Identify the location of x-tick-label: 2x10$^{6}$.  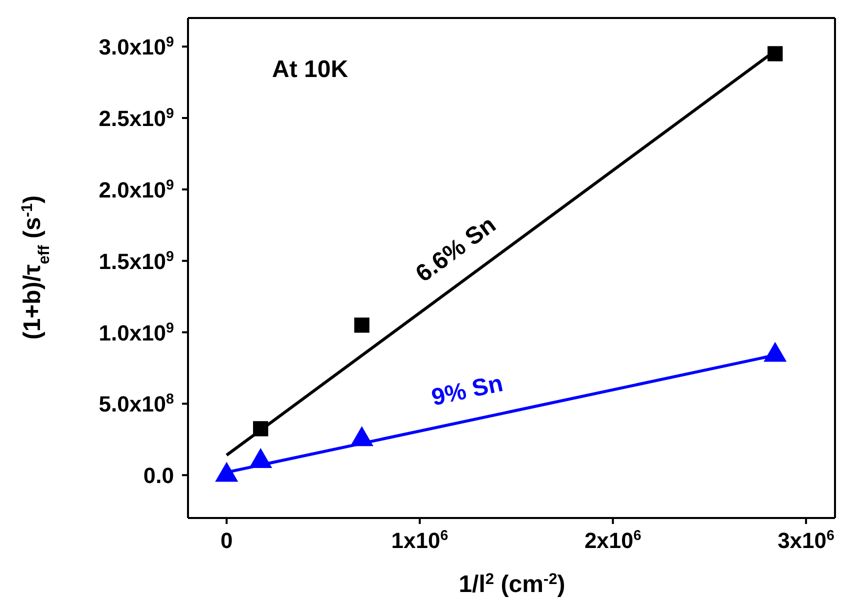
(613, 540).